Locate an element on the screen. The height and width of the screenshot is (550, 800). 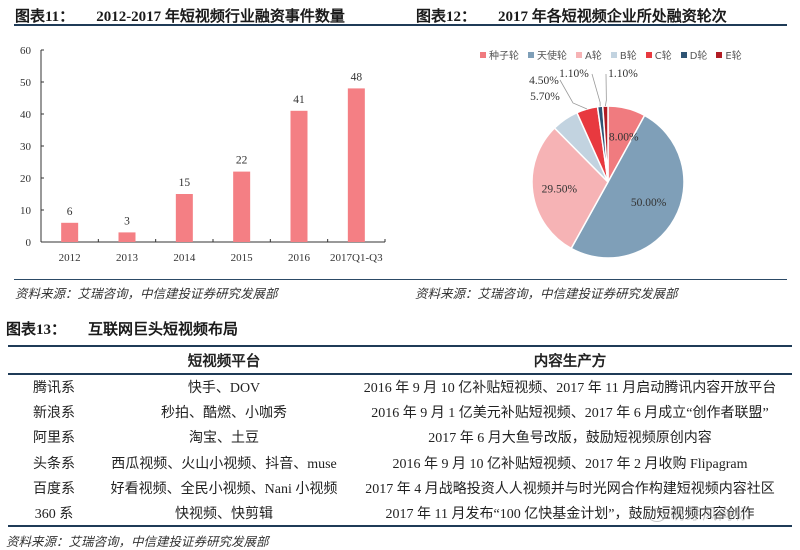
bar-value-label: 15 is located at coordinates (185, 183).